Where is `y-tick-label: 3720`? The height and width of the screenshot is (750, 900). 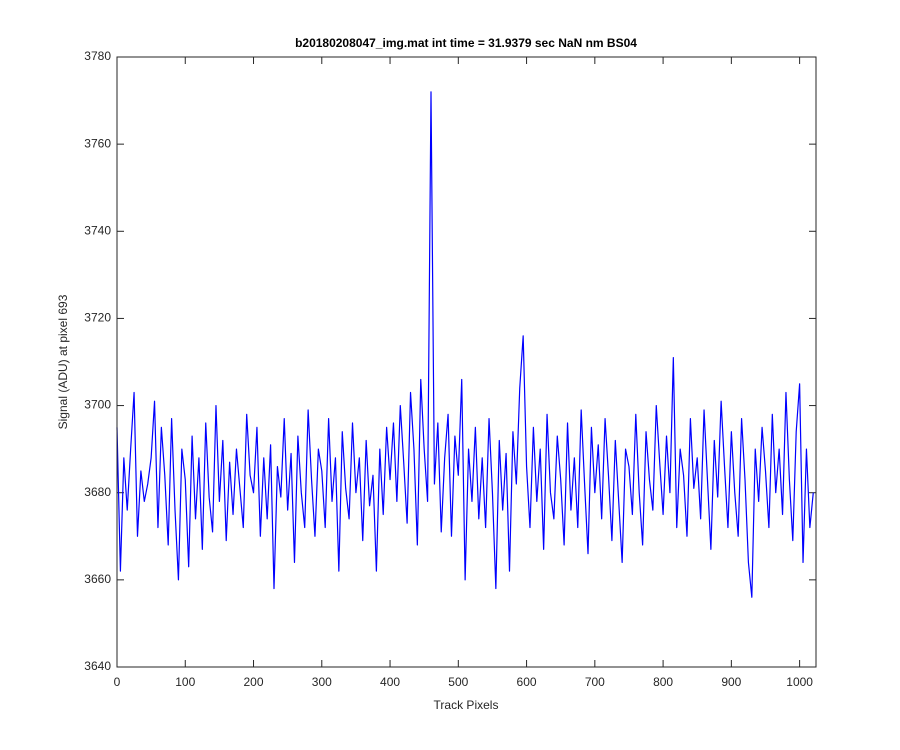 y-tick-label: 3720 is located at coordinates (97, 318).